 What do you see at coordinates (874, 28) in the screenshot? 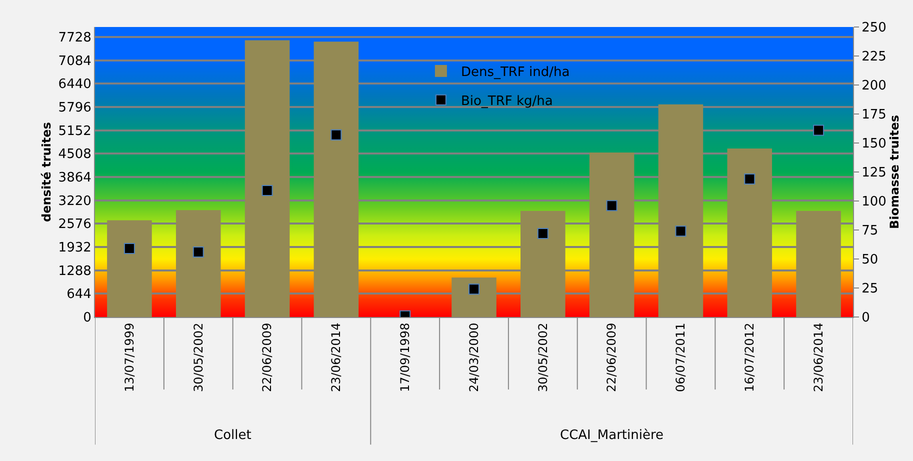
I see `y2-tick-label: 250` at bounding box center [874, 28].